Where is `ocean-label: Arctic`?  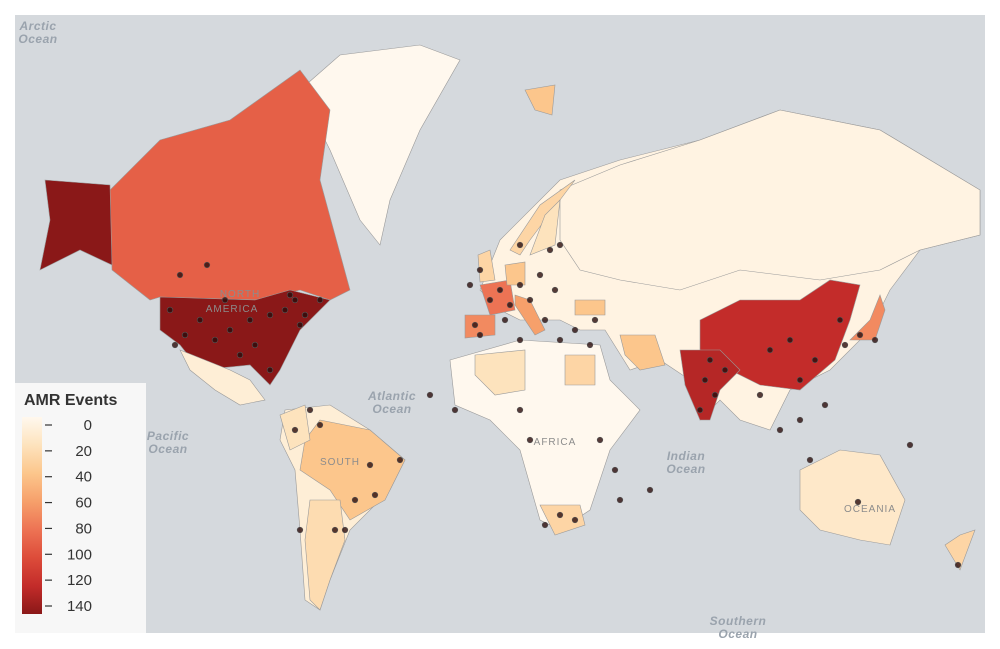 ocean-label: Arctic is located at coordinates (37, 26).